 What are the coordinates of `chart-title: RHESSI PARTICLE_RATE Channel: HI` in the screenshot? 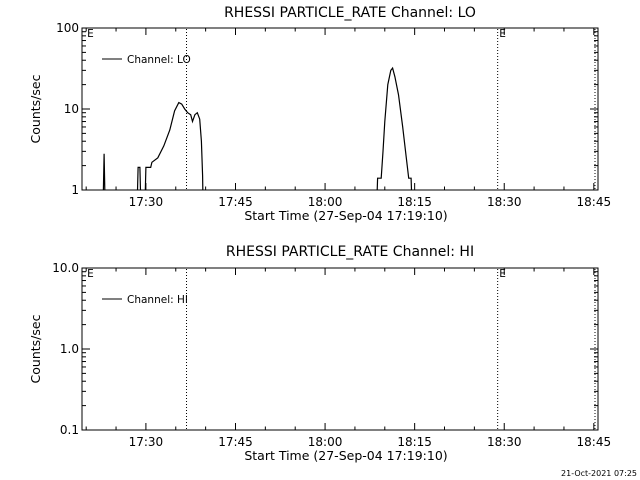 It's located at (350, 252).